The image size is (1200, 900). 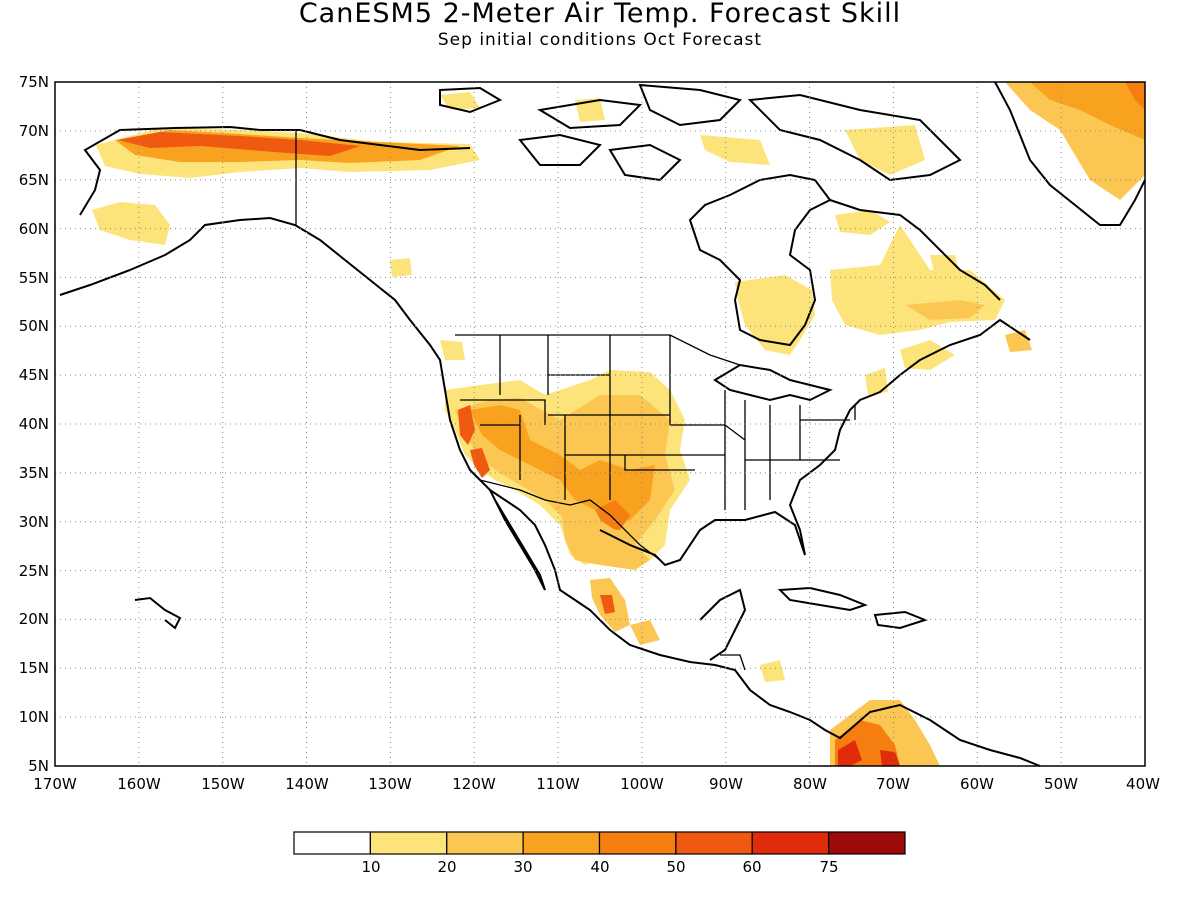 I want to click on lon-label-100w: 100W, so click(x=642, y=784).